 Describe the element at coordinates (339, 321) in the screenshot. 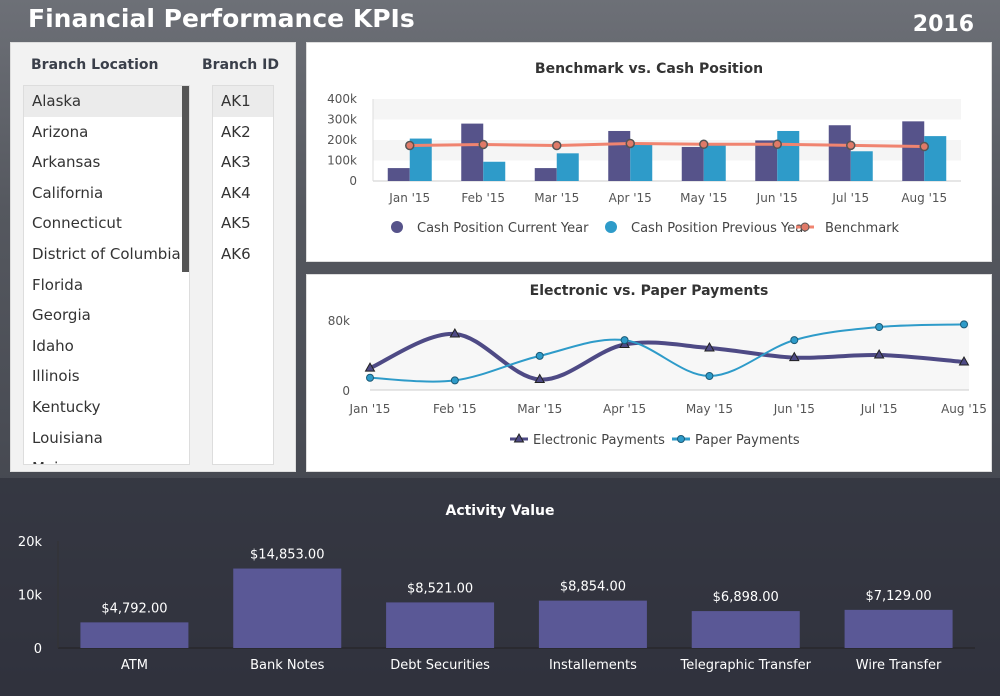

I see `y-tick-label: 80k` at that location.